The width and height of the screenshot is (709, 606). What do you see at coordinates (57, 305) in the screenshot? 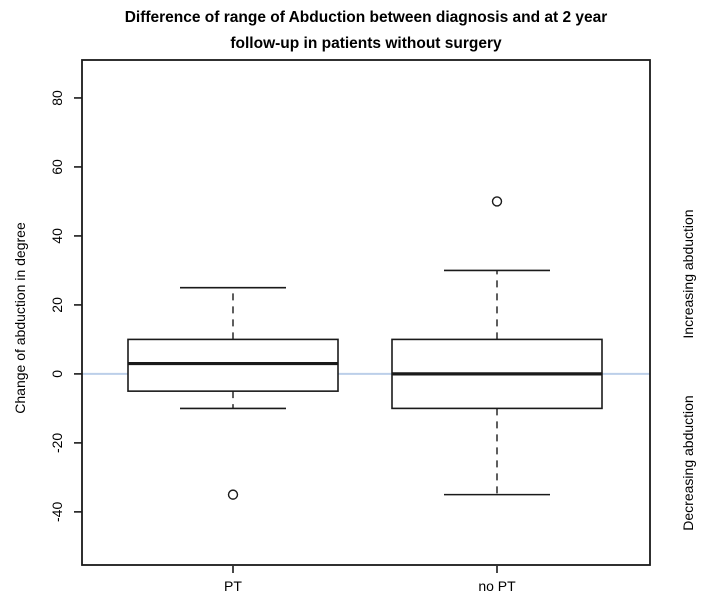
I see `y-tick-label: 20` at bounding box center [57, 305].